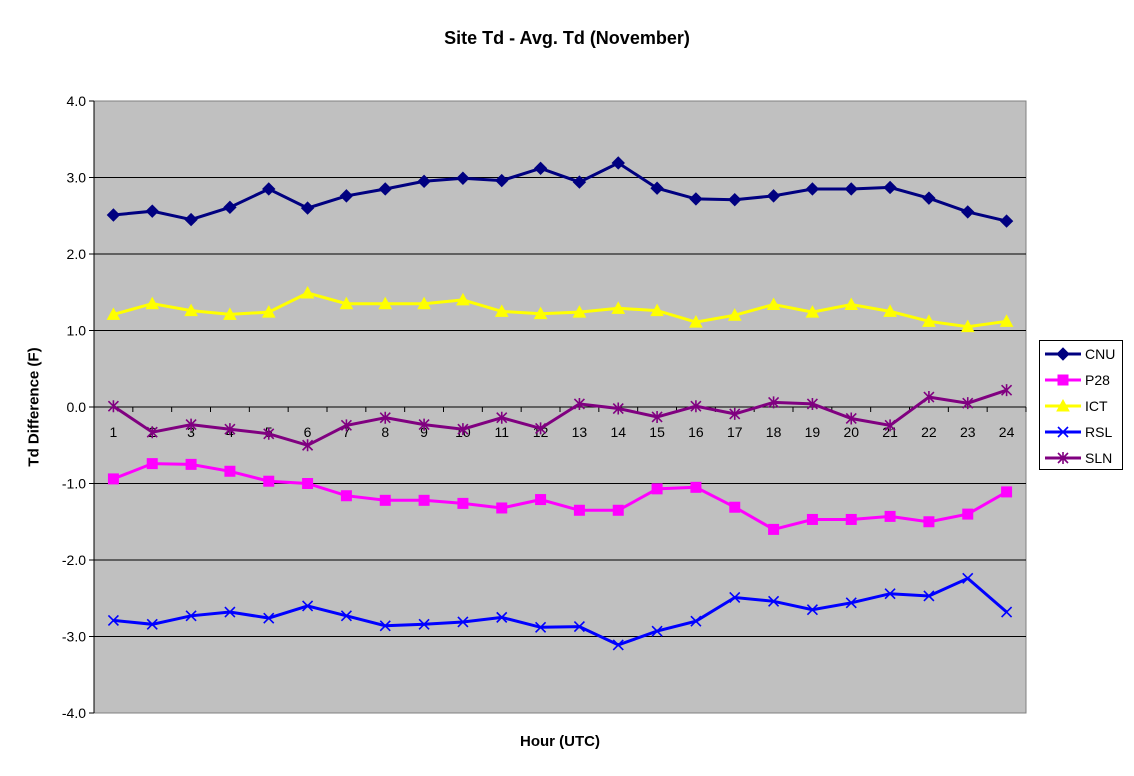 This screenshot has width=1134, height=776. What do you see at coordinates (1063, 458) in the screenshot?
I see `legend-swatch-sln` at bounding box center [1063, 458].